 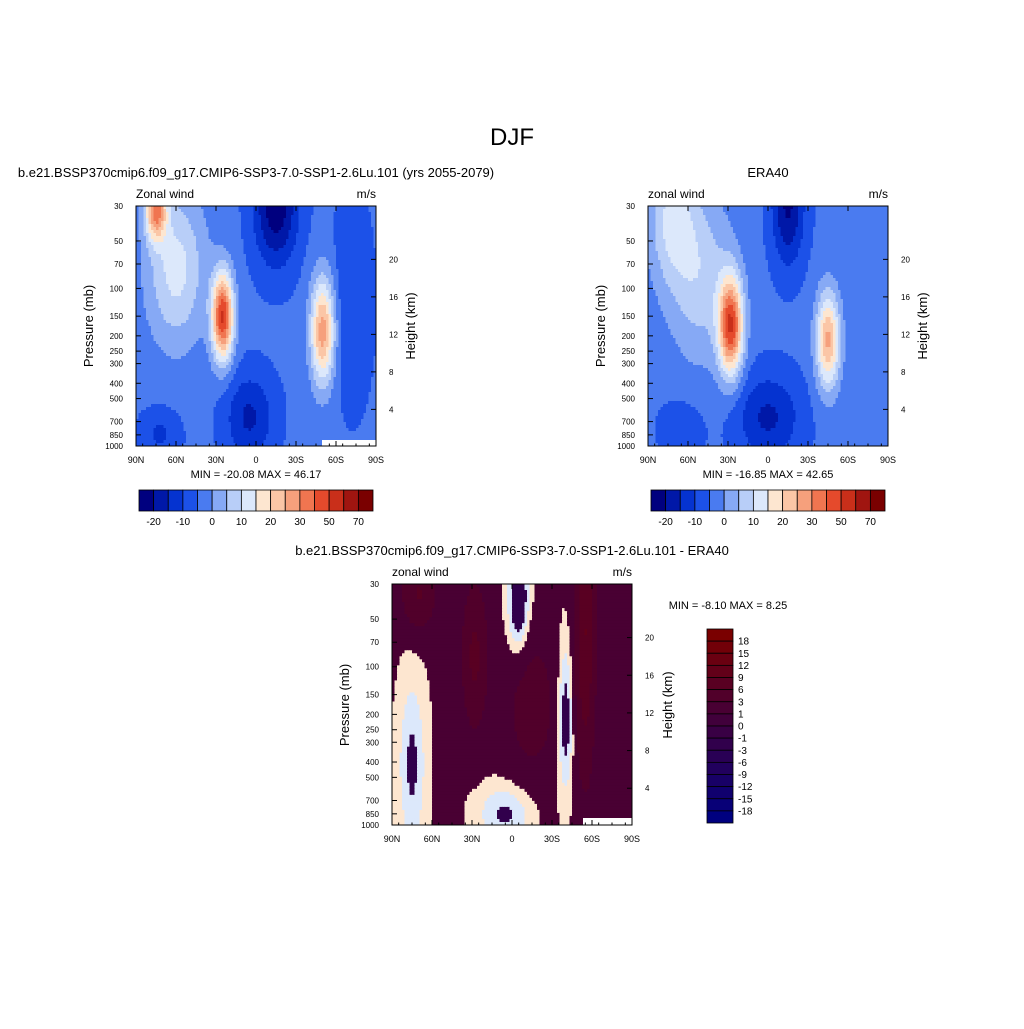 I want to click on diff-y2-tick-label: 16, so click(x=649, y=675).